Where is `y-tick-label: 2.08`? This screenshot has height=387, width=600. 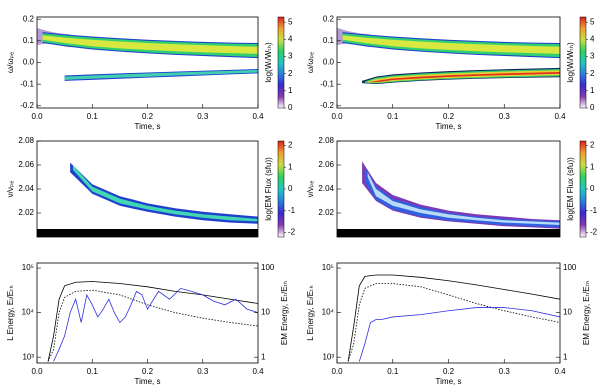
y-tick-label: 2.08 is located at coordinates (26, 140).